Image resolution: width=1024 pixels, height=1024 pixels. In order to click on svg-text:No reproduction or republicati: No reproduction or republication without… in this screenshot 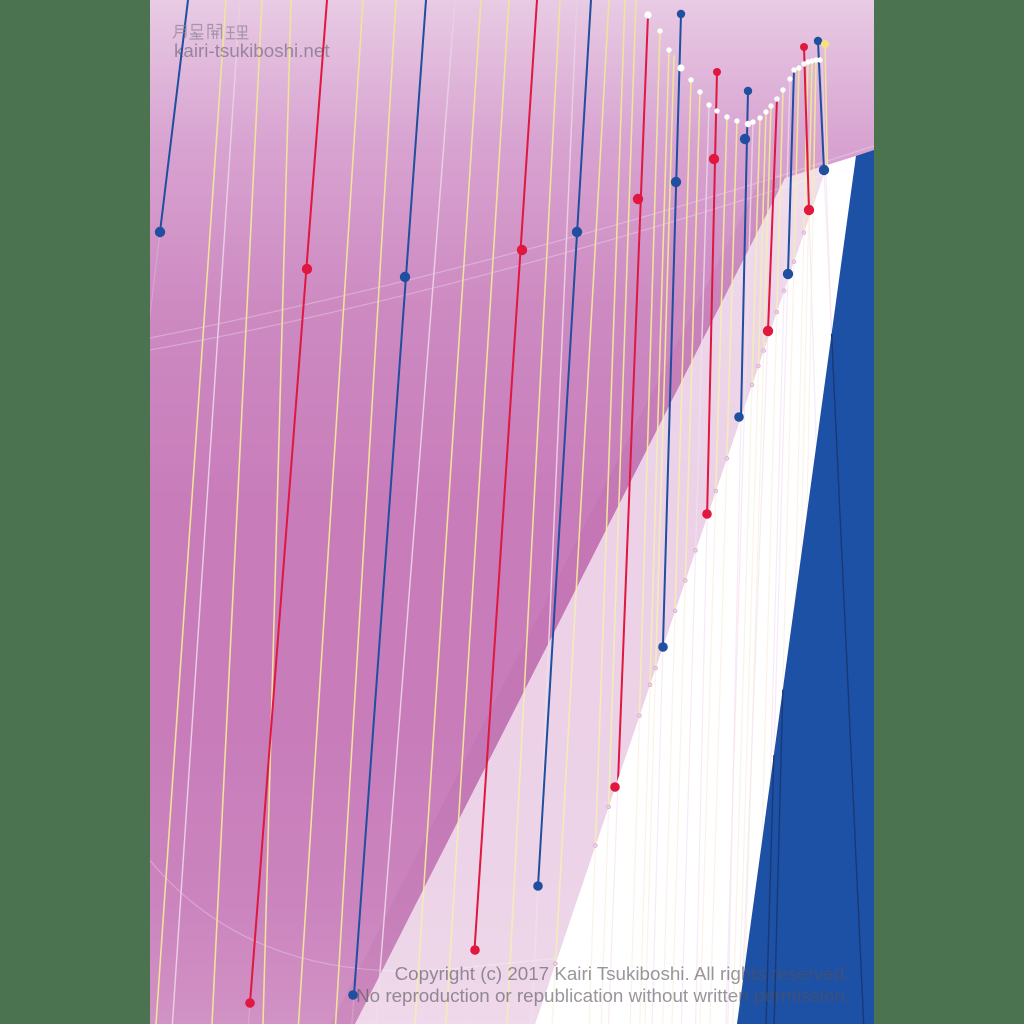, I will do `click(603, 995)`.